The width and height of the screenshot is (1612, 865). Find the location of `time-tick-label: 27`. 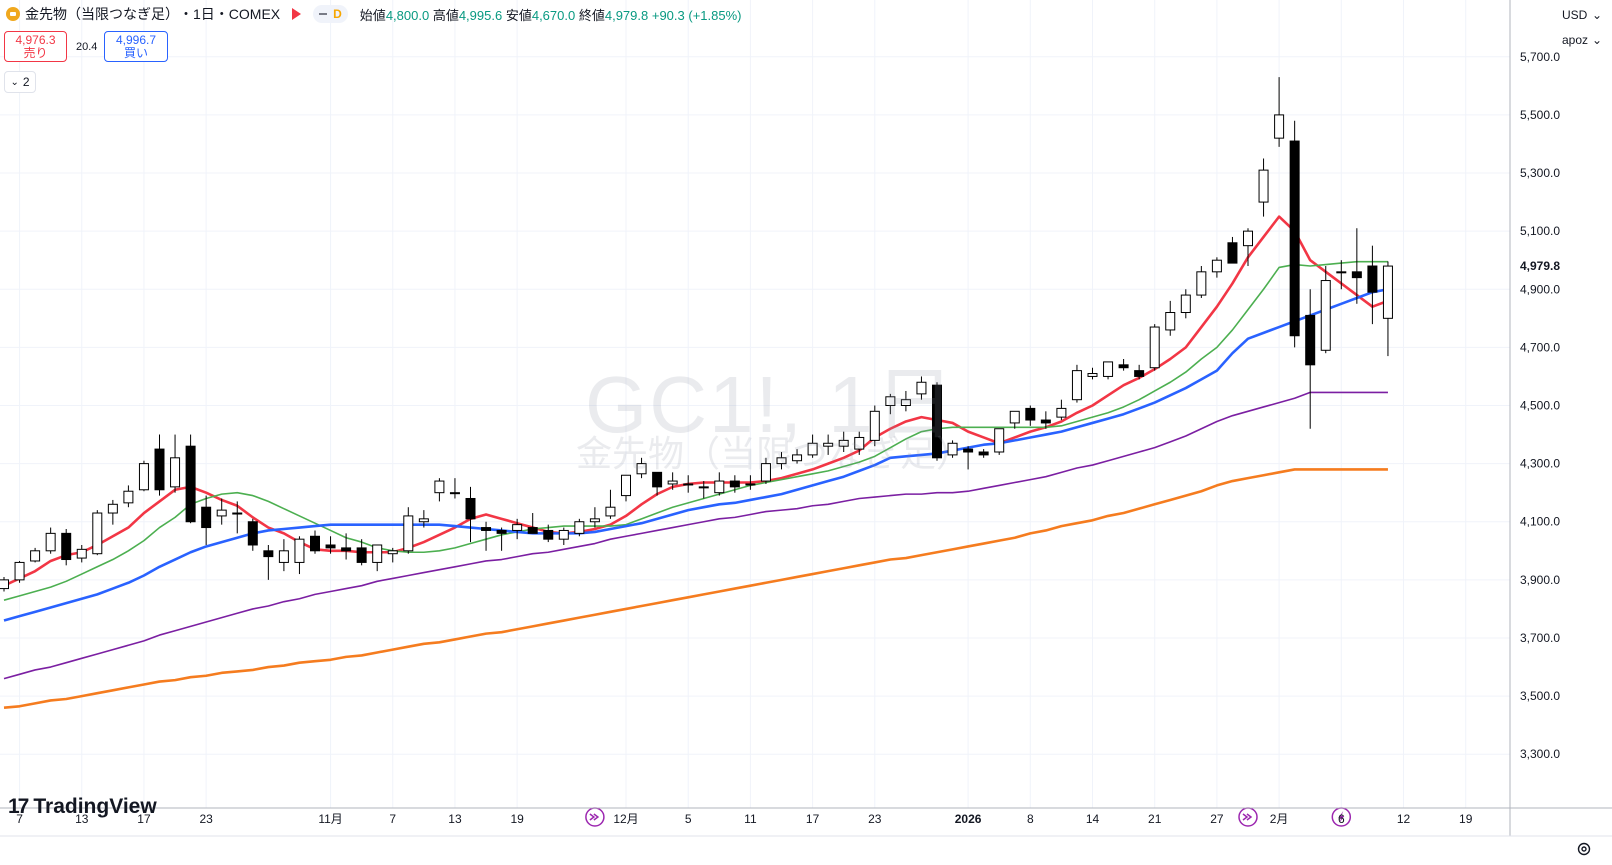

time-tick-label: 27 is located at coordinates (1217, 819).